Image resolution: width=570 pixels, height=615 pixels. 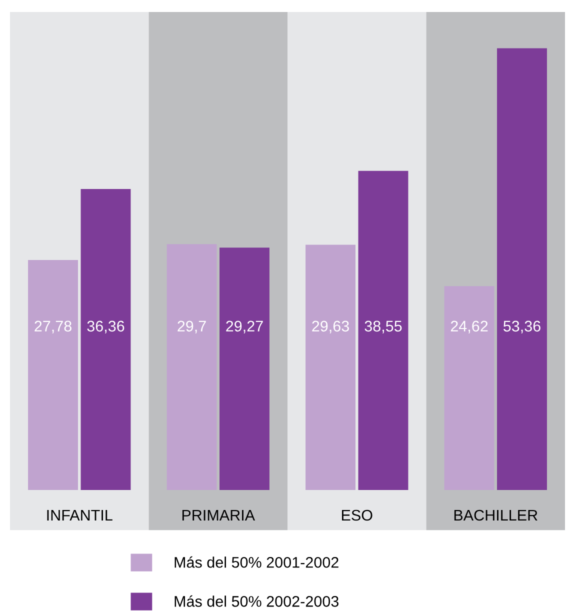 What do you see at coordinates (219, 515) in the screenshot?
I see `x-tick-label: PRIMARIA` at bounding box center [219, 515].